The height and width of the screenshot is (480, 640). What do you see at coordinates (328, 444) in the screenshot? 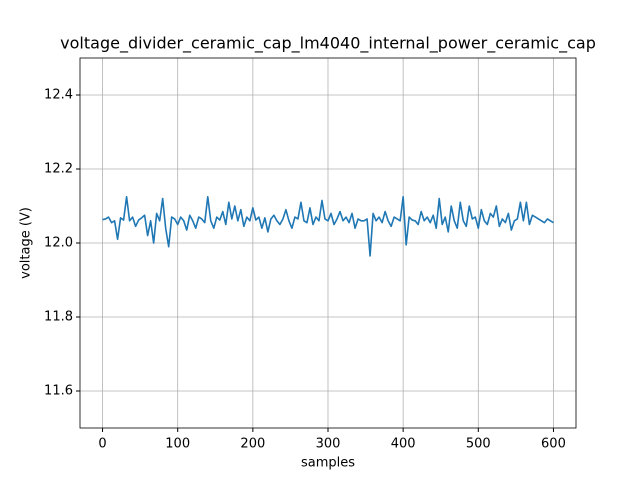
I see `x-tick-label: 300` at bounding box center [328, 444].